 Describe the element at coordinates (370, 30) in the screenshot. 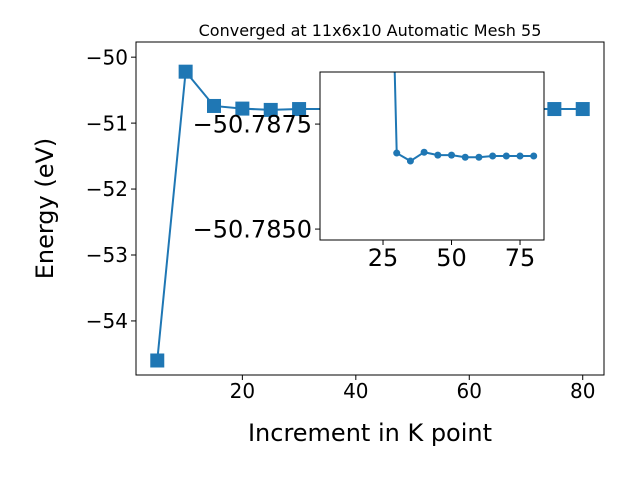

I see `chart-title: Converged at 11x6x10 Automatic Mesh 55` at that location.